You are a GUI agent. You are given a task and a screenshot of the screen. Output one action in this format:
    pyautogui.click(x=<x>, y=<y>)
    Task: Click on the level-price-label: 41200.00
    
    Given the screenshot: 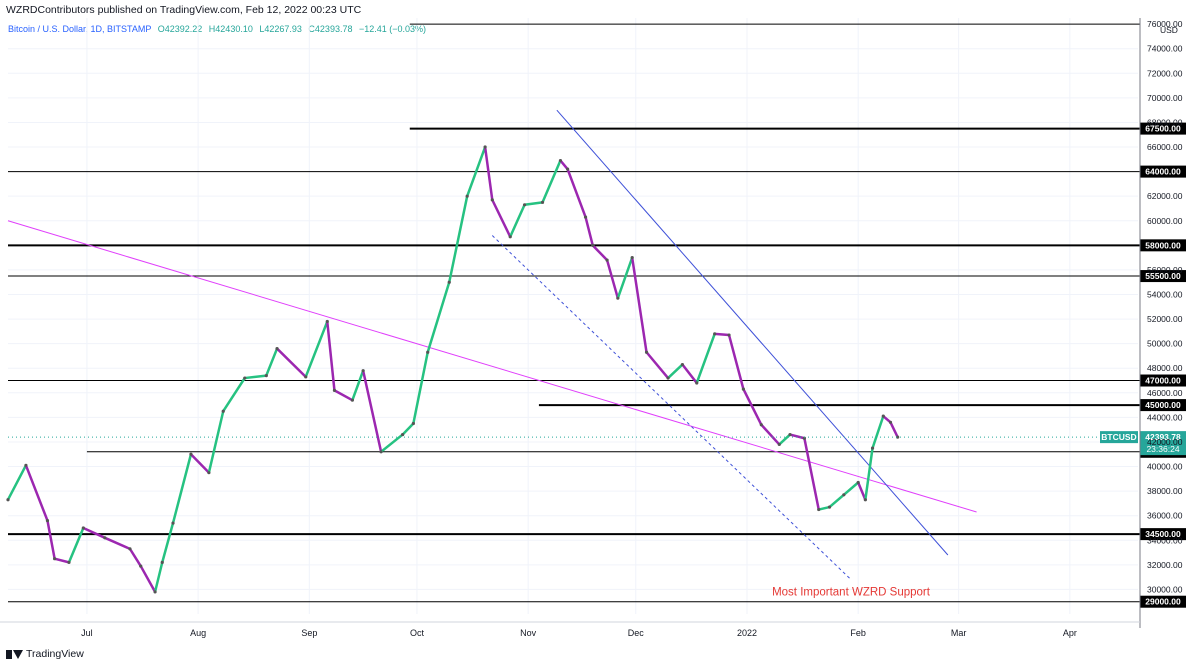 What is the action you would take?
    pyautogui.click(x=1163, y=452)
    